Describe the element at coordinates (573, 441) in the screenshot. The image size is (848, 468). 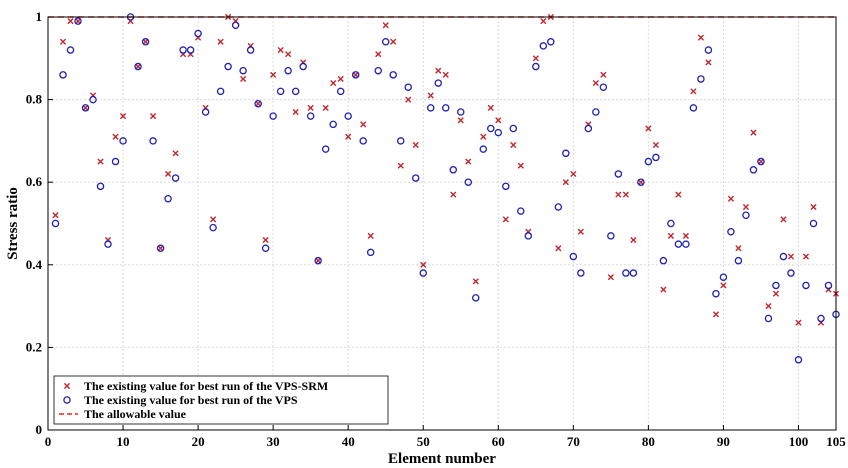
I see `x-tick-label: 70` at that location.